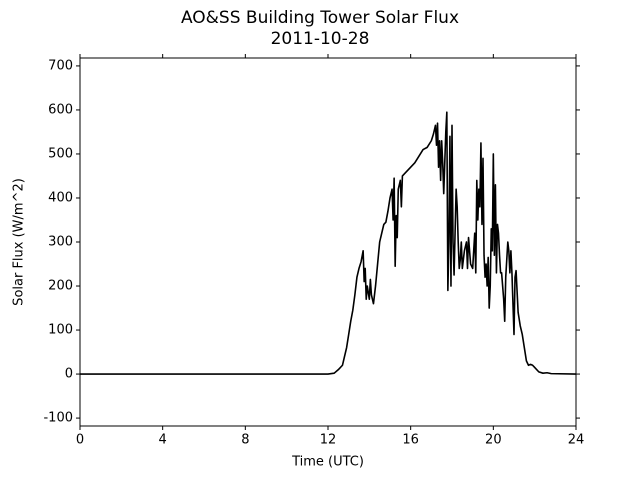  I want to click on y-tick-label: 300, so click(60, 242).